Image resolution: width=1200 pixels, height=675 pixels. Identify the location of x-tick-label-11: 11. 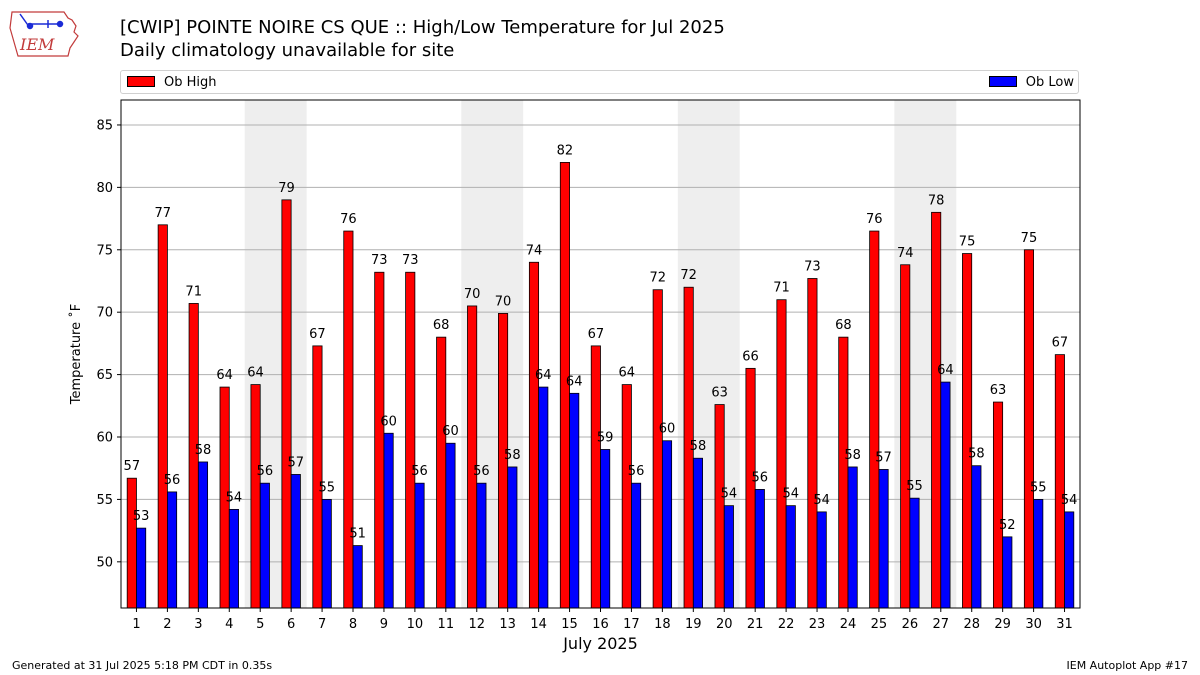
(446, 624).